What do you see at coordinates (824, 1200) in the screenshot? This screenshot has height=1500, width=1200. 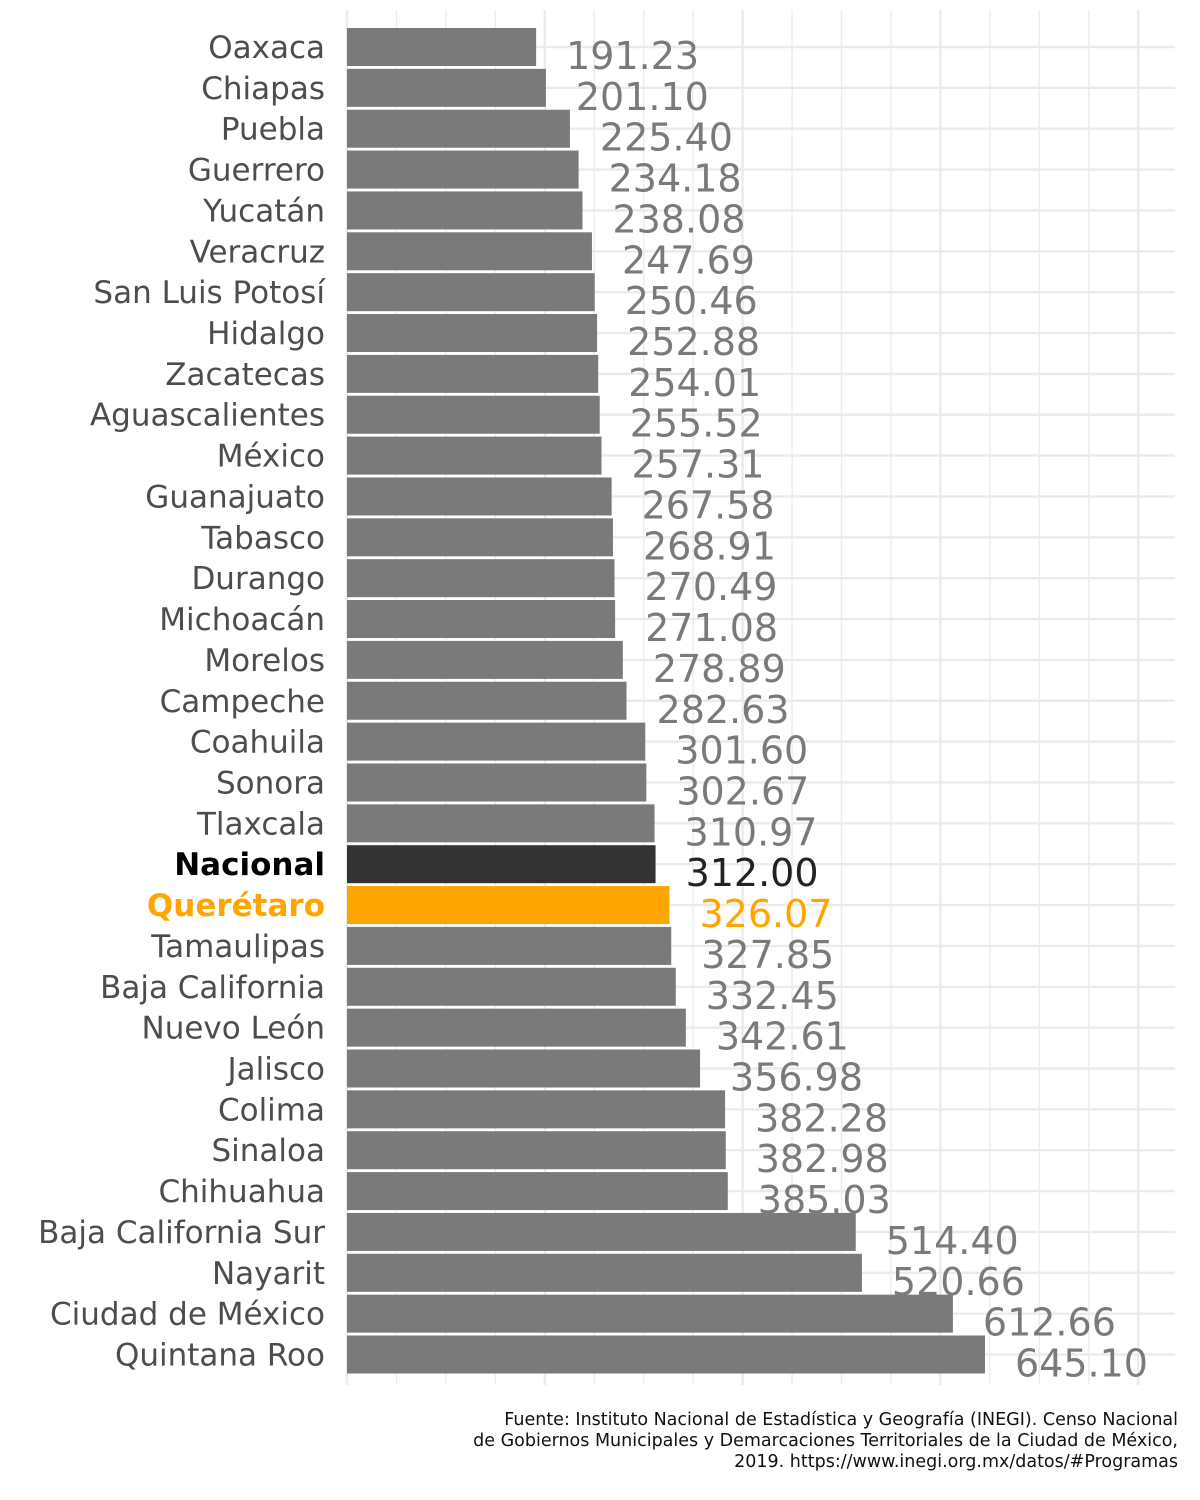 I see `value-label: 385.03` at bounding box center [824, 1200].